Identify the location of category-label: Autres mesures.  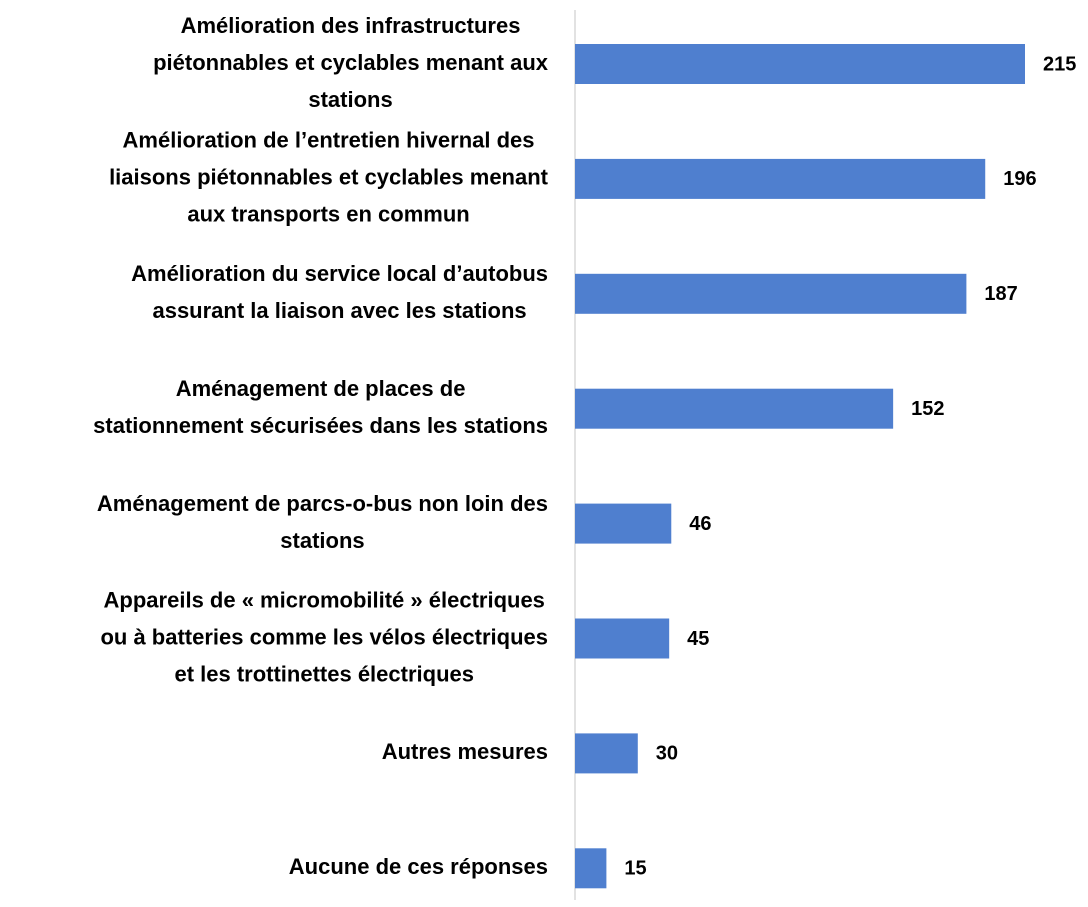
(465, 751).